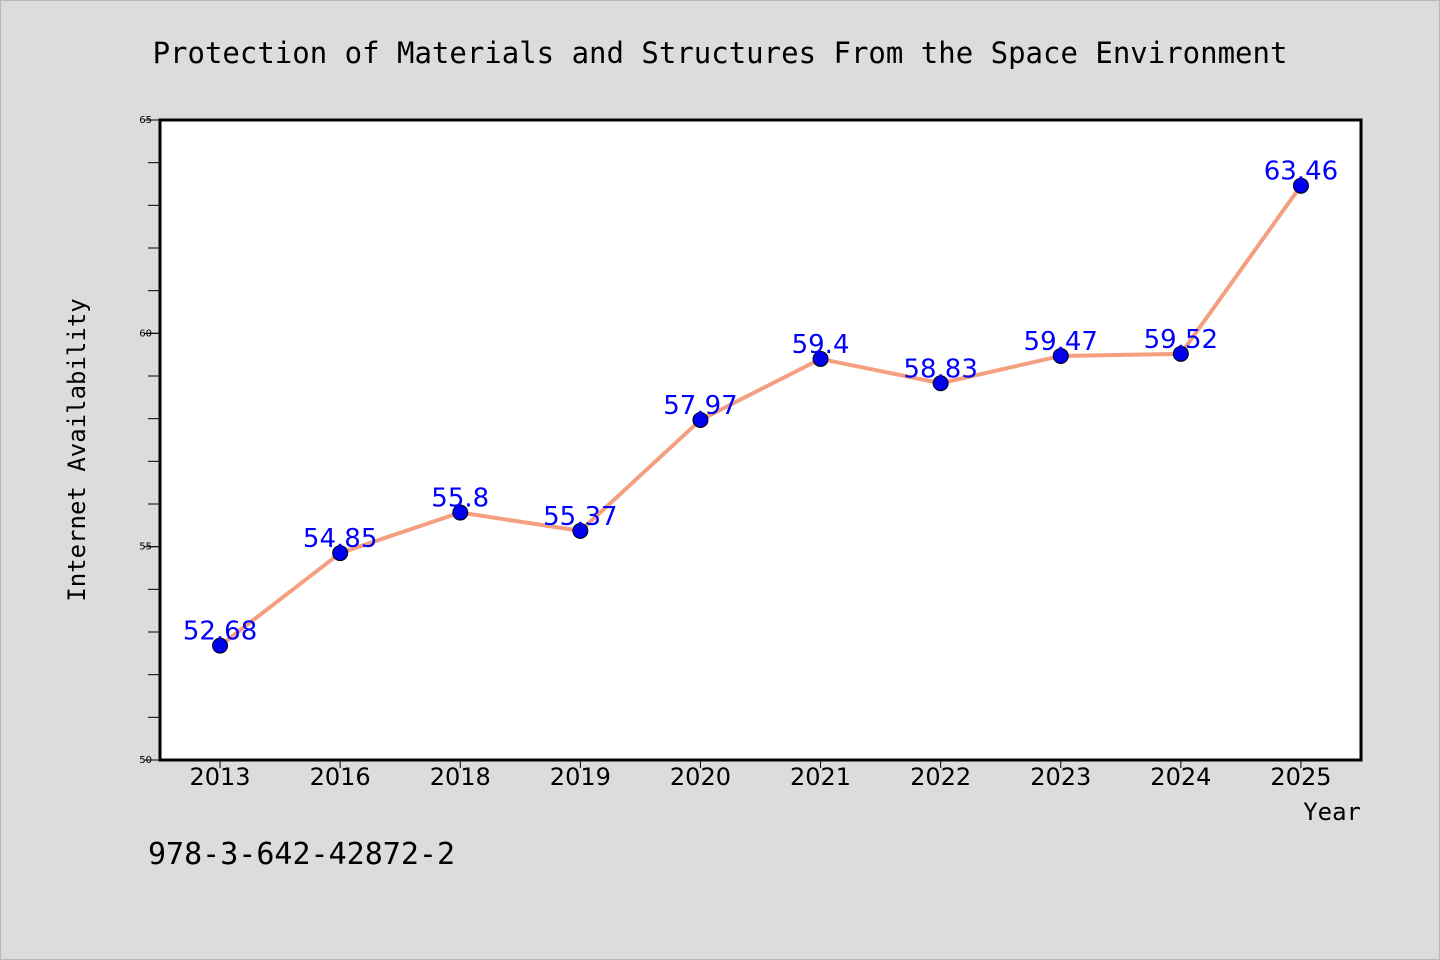  Describe the element at coordinates (940, 777) in the screenshot. I see `x-tick-label: 2022` at that location.